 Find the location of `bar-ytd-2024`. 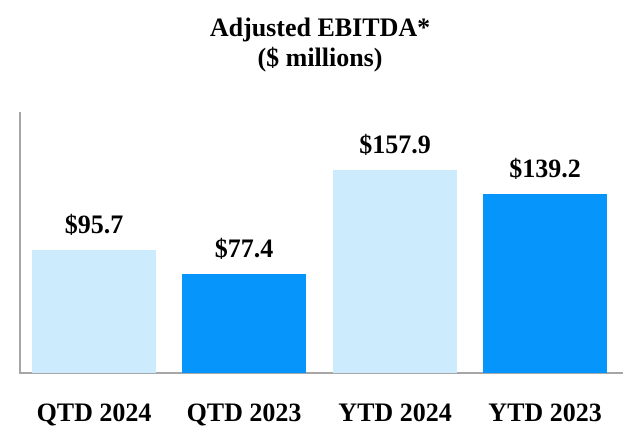

bar-ytd-2024 is located at coordinates (395, 271).